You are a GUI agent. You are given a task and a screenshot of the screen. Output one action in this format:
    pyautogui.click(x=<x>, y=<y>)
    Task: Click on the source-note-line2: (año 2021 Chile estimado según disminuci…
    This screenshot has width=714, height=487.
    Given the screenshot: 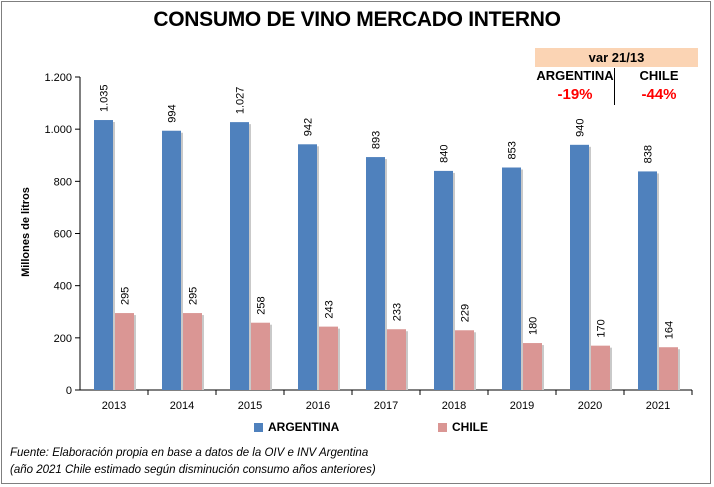 What is the action you would take?
    pyautogui.click(x=193, y=470)
    